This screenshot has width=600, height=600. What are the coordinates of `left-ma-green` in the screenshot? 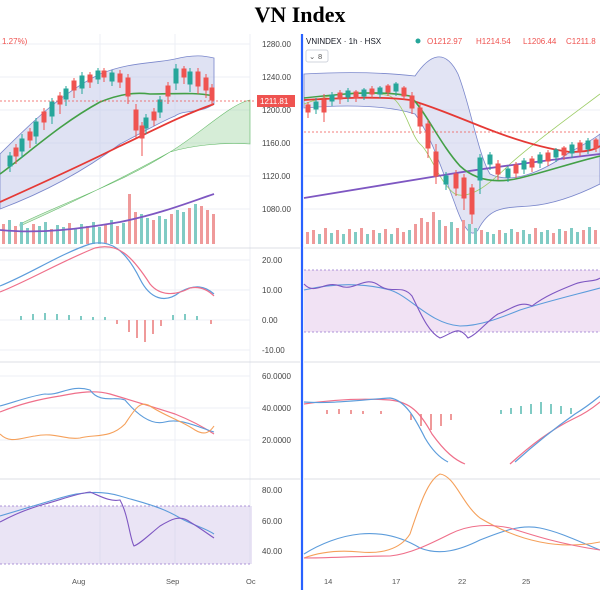 It's located at (107, 133).